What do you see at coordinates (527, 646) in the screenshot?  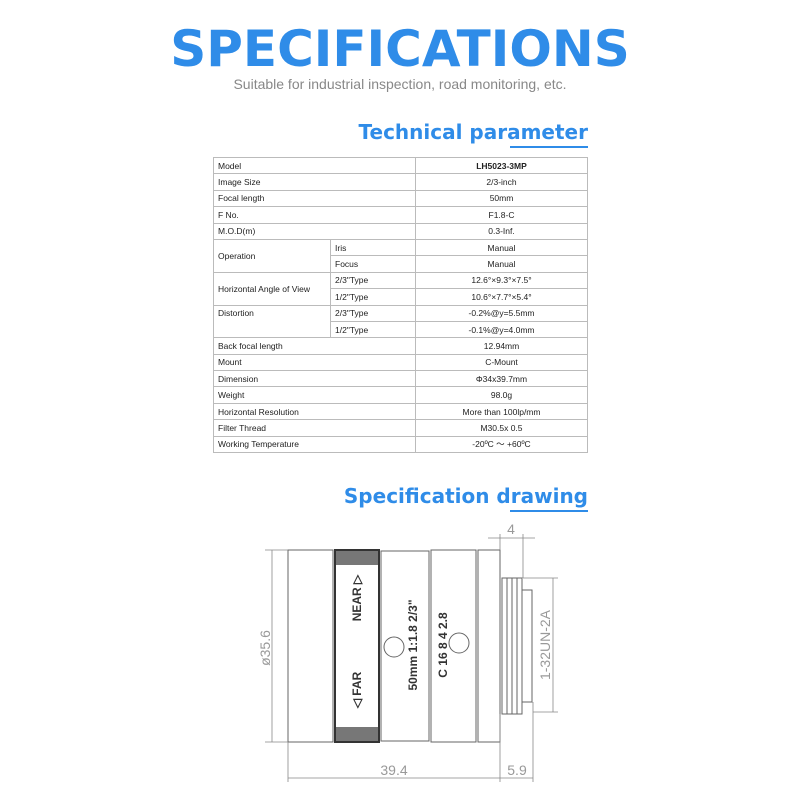 I see `mount-flange` at bounding box center [527, 646].